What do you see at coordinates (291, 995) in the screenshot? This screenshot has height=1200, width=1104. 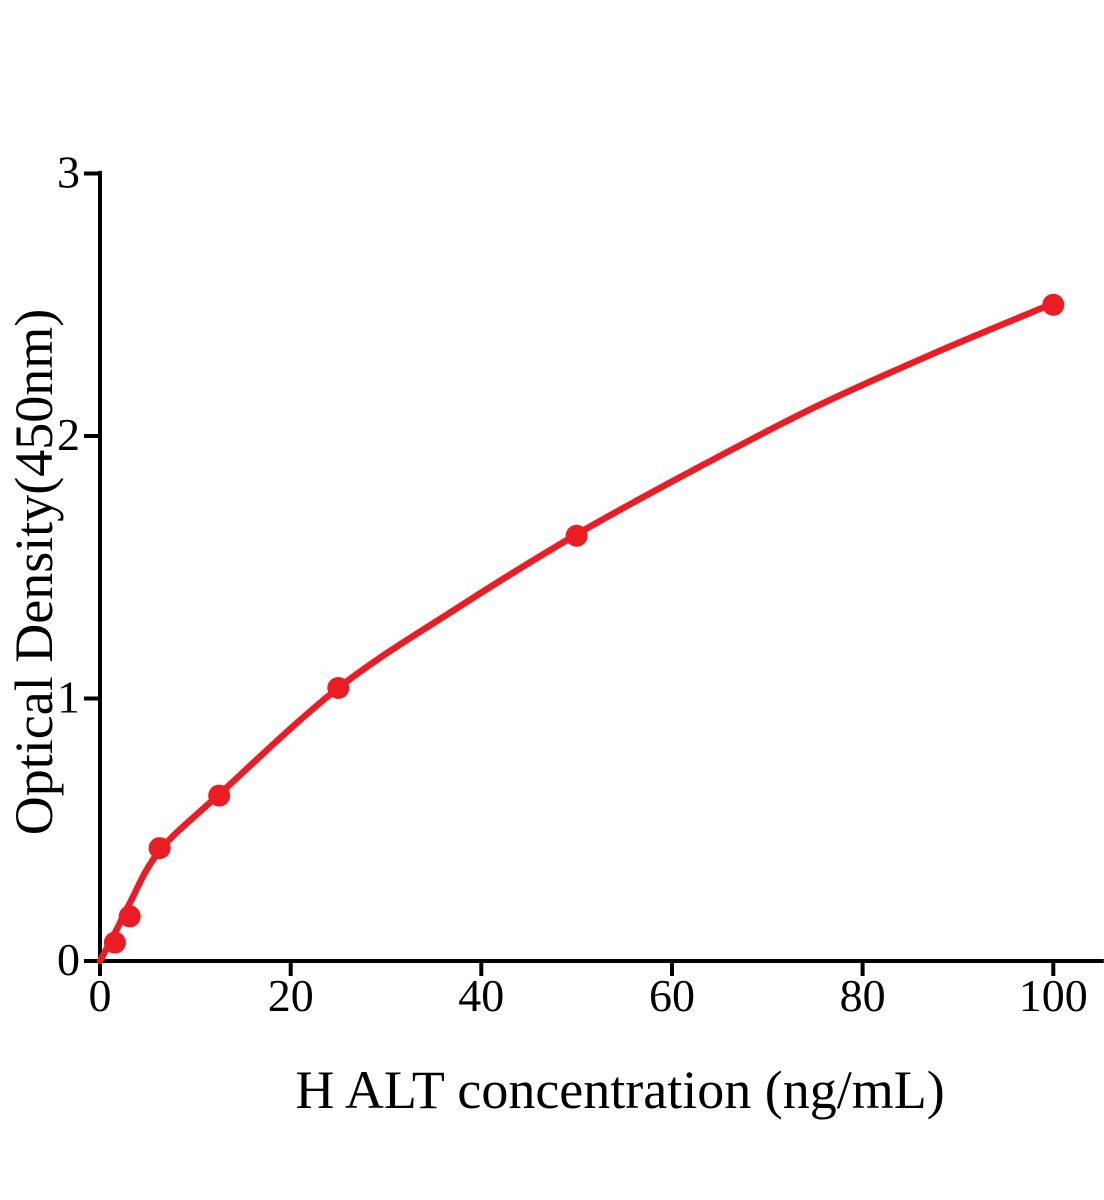 I see `x-tick-label: 20` at bounding box center [291, 995].